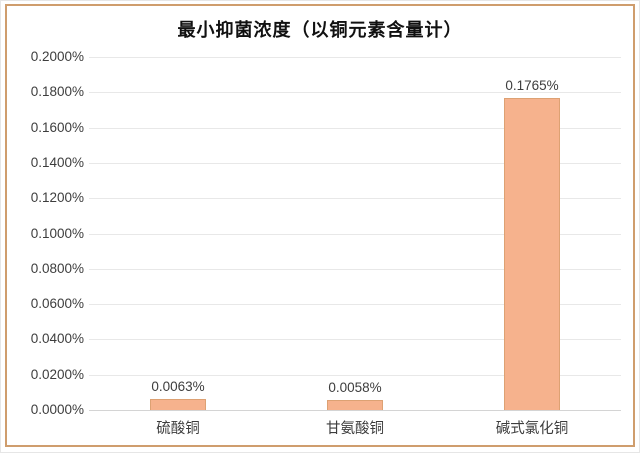 The image size is (640, 453). What do you see at coordinates (57, 91) in the screenshot?
I see `y-tick-label: 0.1800%` at bounding box center [57, 91].